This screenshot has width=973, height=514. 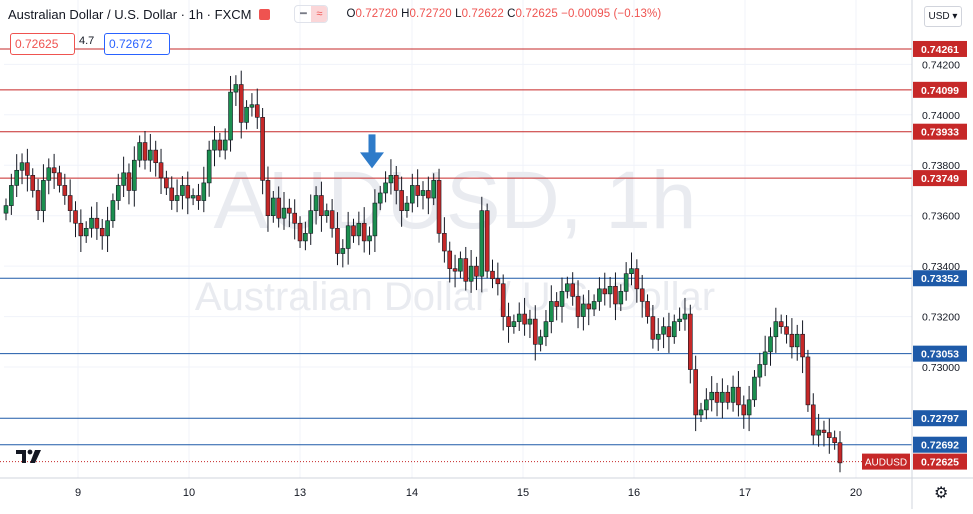 I want to click on low-value: 0.72622, so click(x=482, y=14).